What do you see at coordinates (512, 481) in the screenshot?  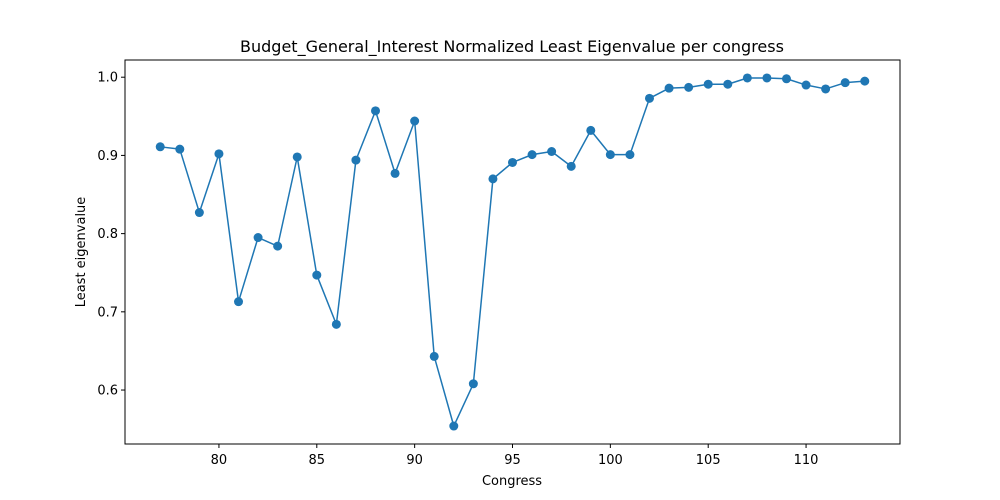 I see `x-axis-label: Congress` at bounding box center [512, 481].